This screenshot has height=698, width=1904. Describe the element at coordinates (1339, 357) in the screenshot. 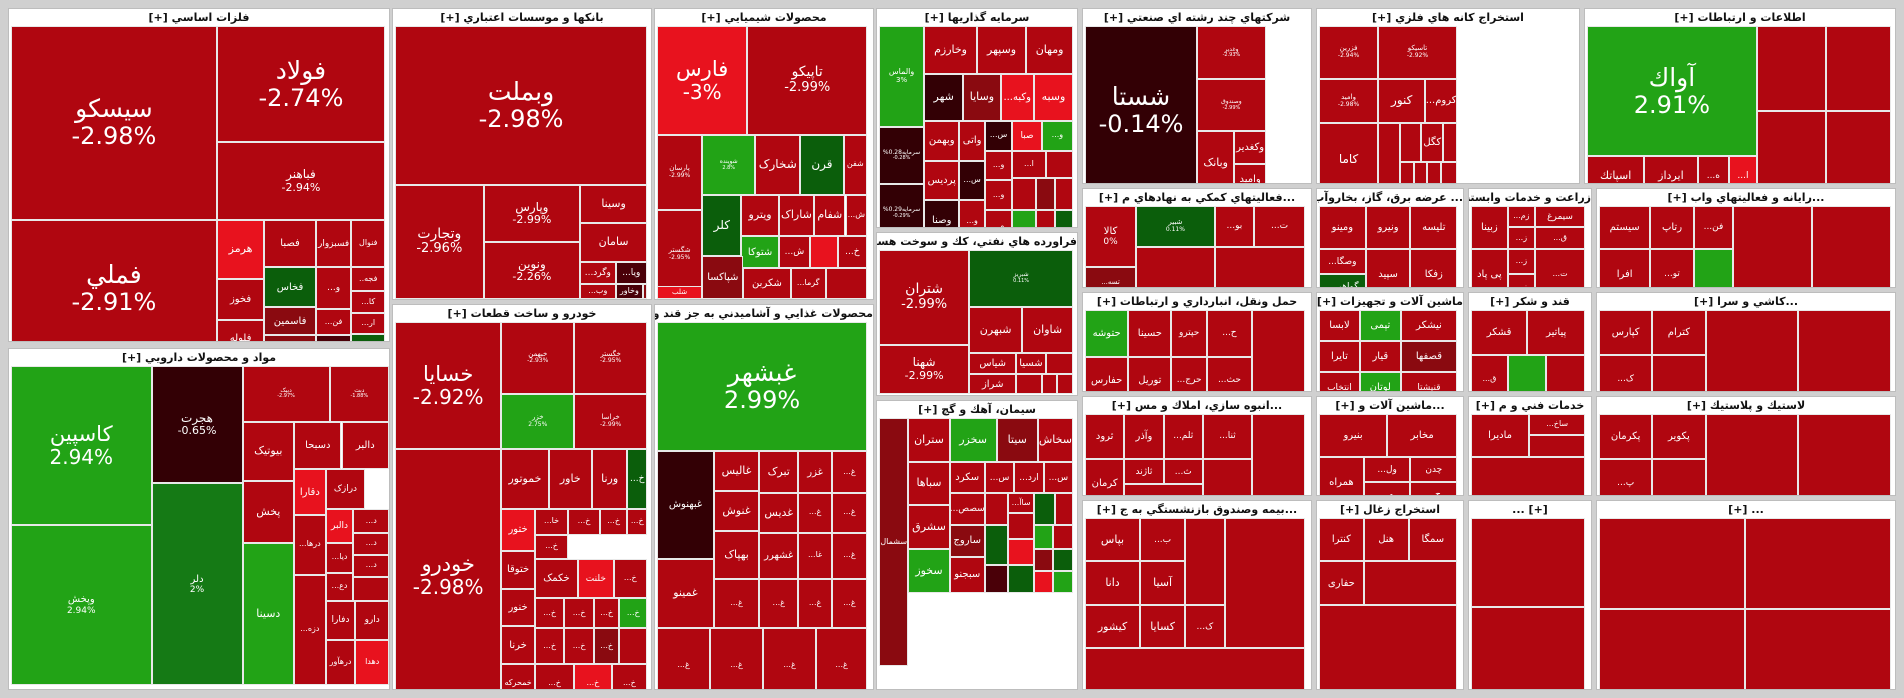

I see `stock-tile: تایرا` at that location.